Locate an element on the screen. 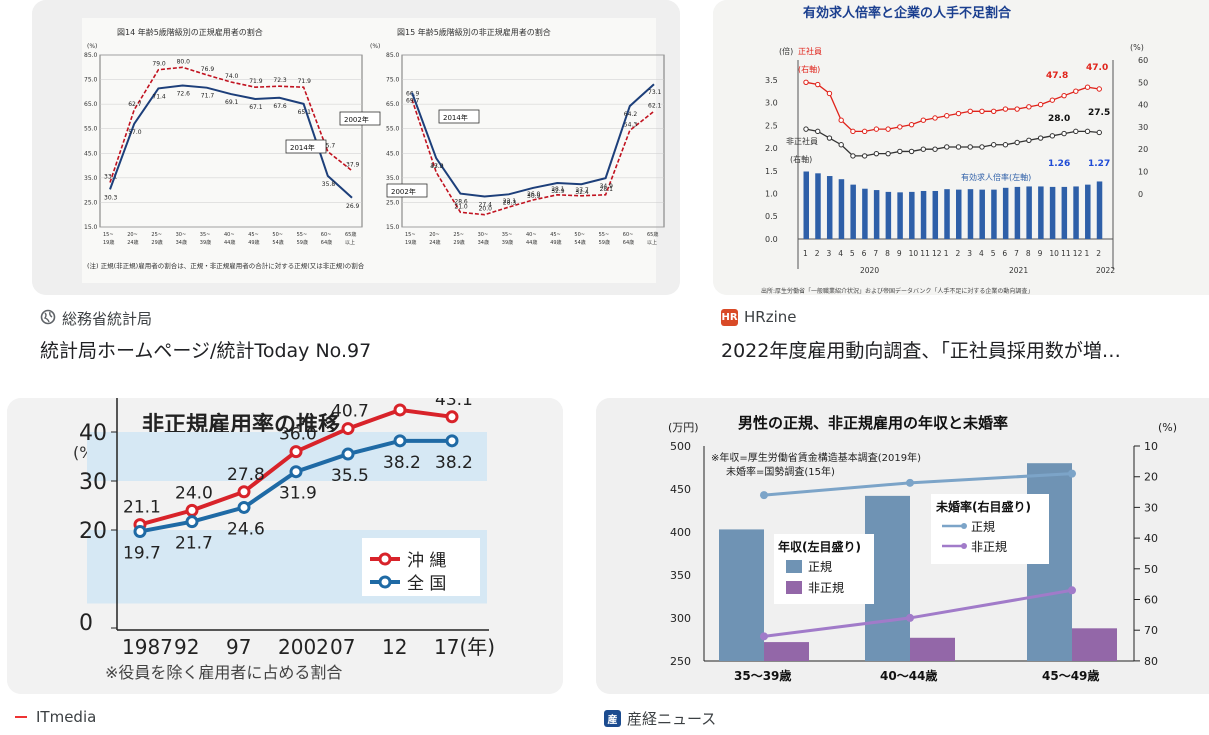 This screenshot has height=735, width=1209. it-data-label: 21.1 is located at coordinates (142, 508).